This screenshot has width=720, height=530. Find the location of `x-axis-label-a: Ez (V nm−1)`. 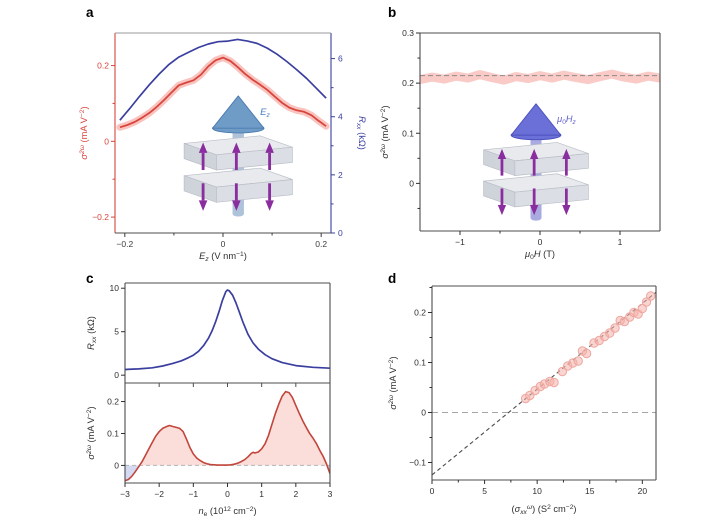

x-axis-label-a: Ez (V nm−1) is located at coordinates (223, 257).